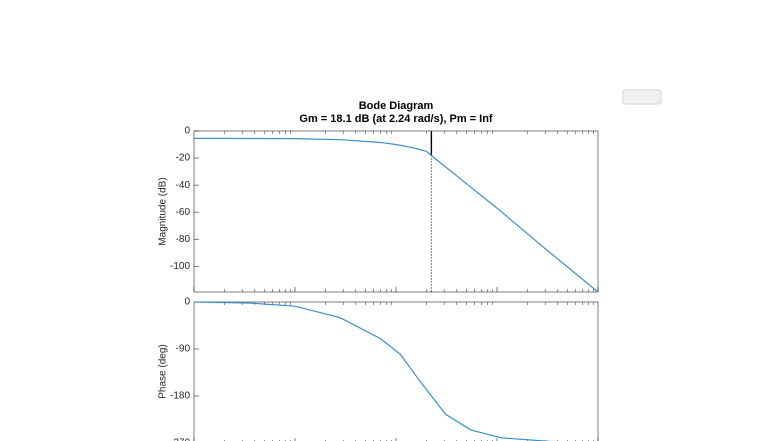 The height and width of the screenshot is (441, 784). What do you see at coordinates (396, 119) in the screenshot?
I see `chart-subtitle: Gm = 18.1 dB (at 2.24 rad/s), Pm = Inf` at bounding box center [396, 119].